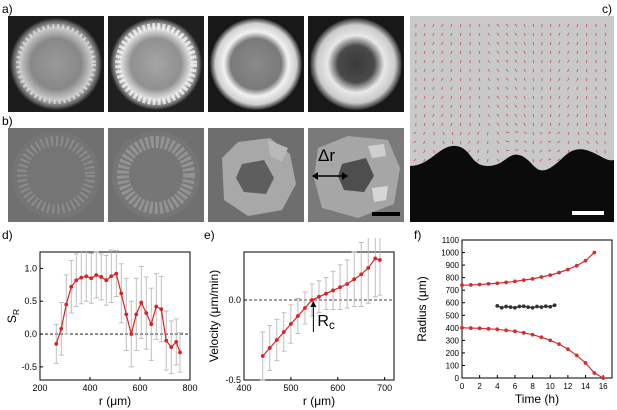  Describe the element at coordinates (479, 386) in the screenshot. I see `x-tick-label: 2` at that location.